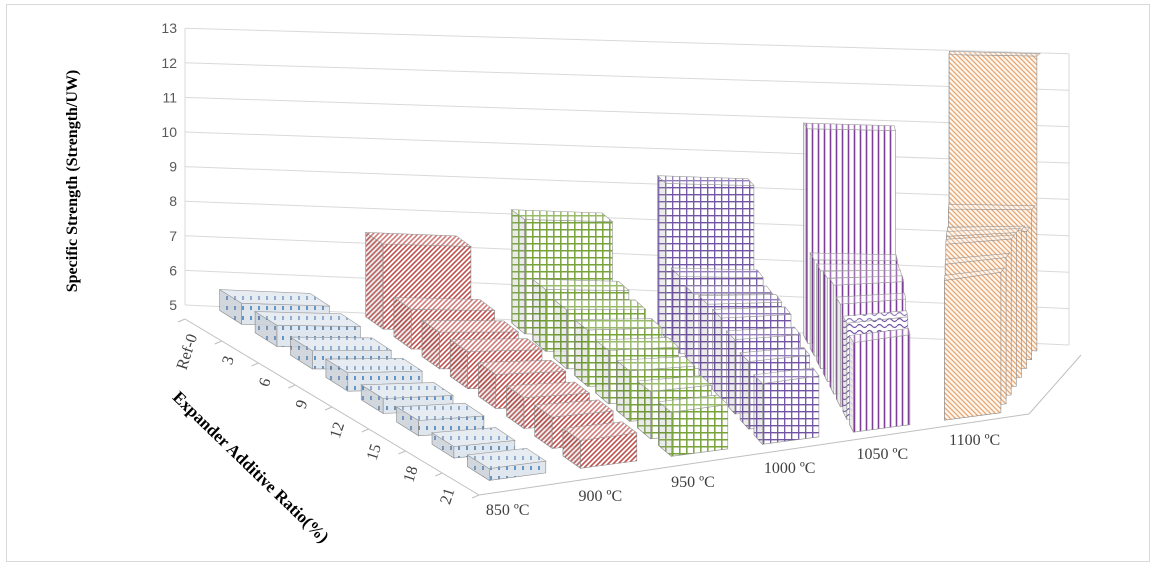 This screenshot has height=569, width=1156. Describe the element at coordinates (790, 468) in the screenshot. I see `category-label: 1000 ºC` at that location.